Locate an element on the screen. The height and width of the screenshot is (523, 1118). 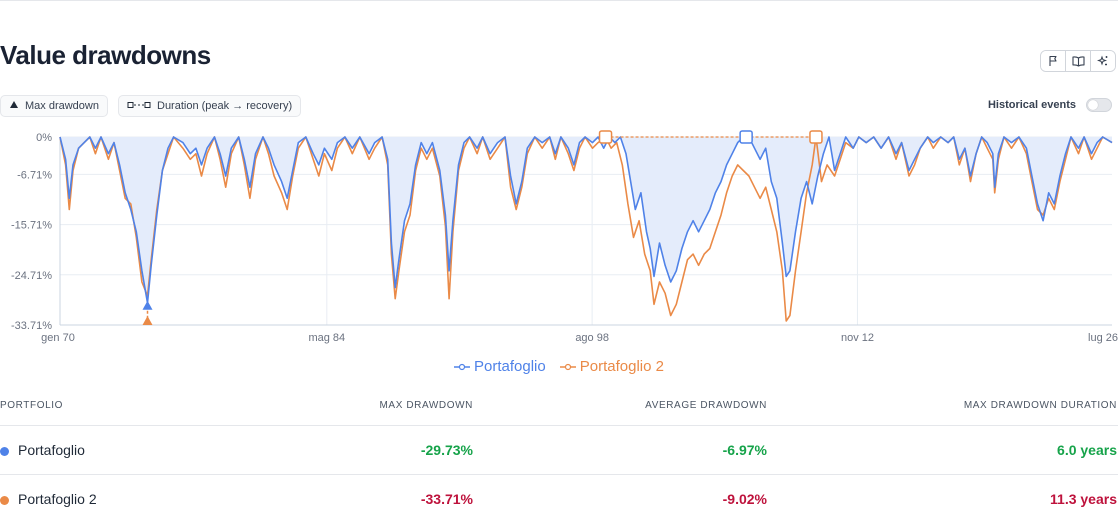
sparkle-icon is located at coordinates (1103, 61).